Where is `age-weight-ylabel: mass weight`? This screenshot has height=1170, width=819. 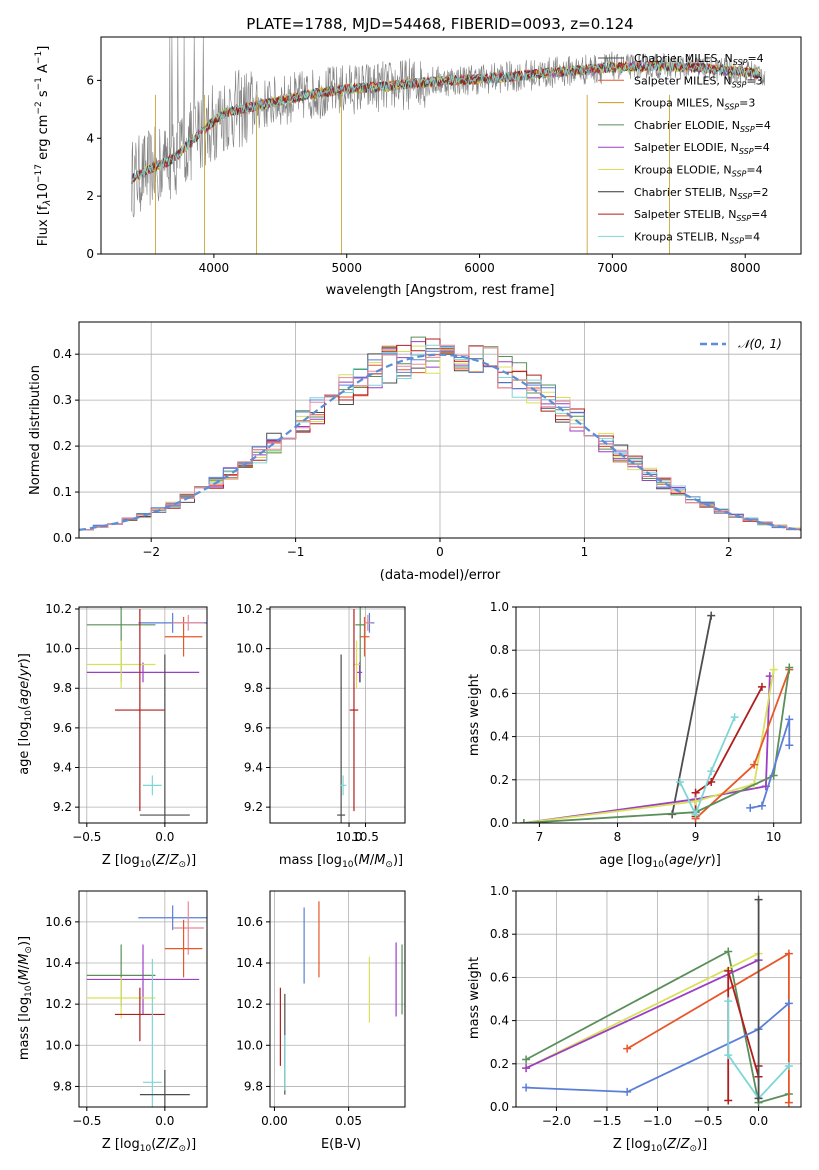 age-weight-ylabel: mass weight is located at coordinates (474, 715).